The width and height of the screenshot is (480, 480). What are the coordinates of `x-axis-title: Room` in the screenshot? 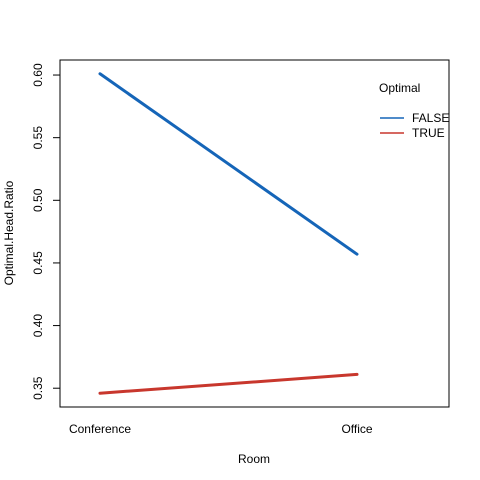 It's located at (254, 459).